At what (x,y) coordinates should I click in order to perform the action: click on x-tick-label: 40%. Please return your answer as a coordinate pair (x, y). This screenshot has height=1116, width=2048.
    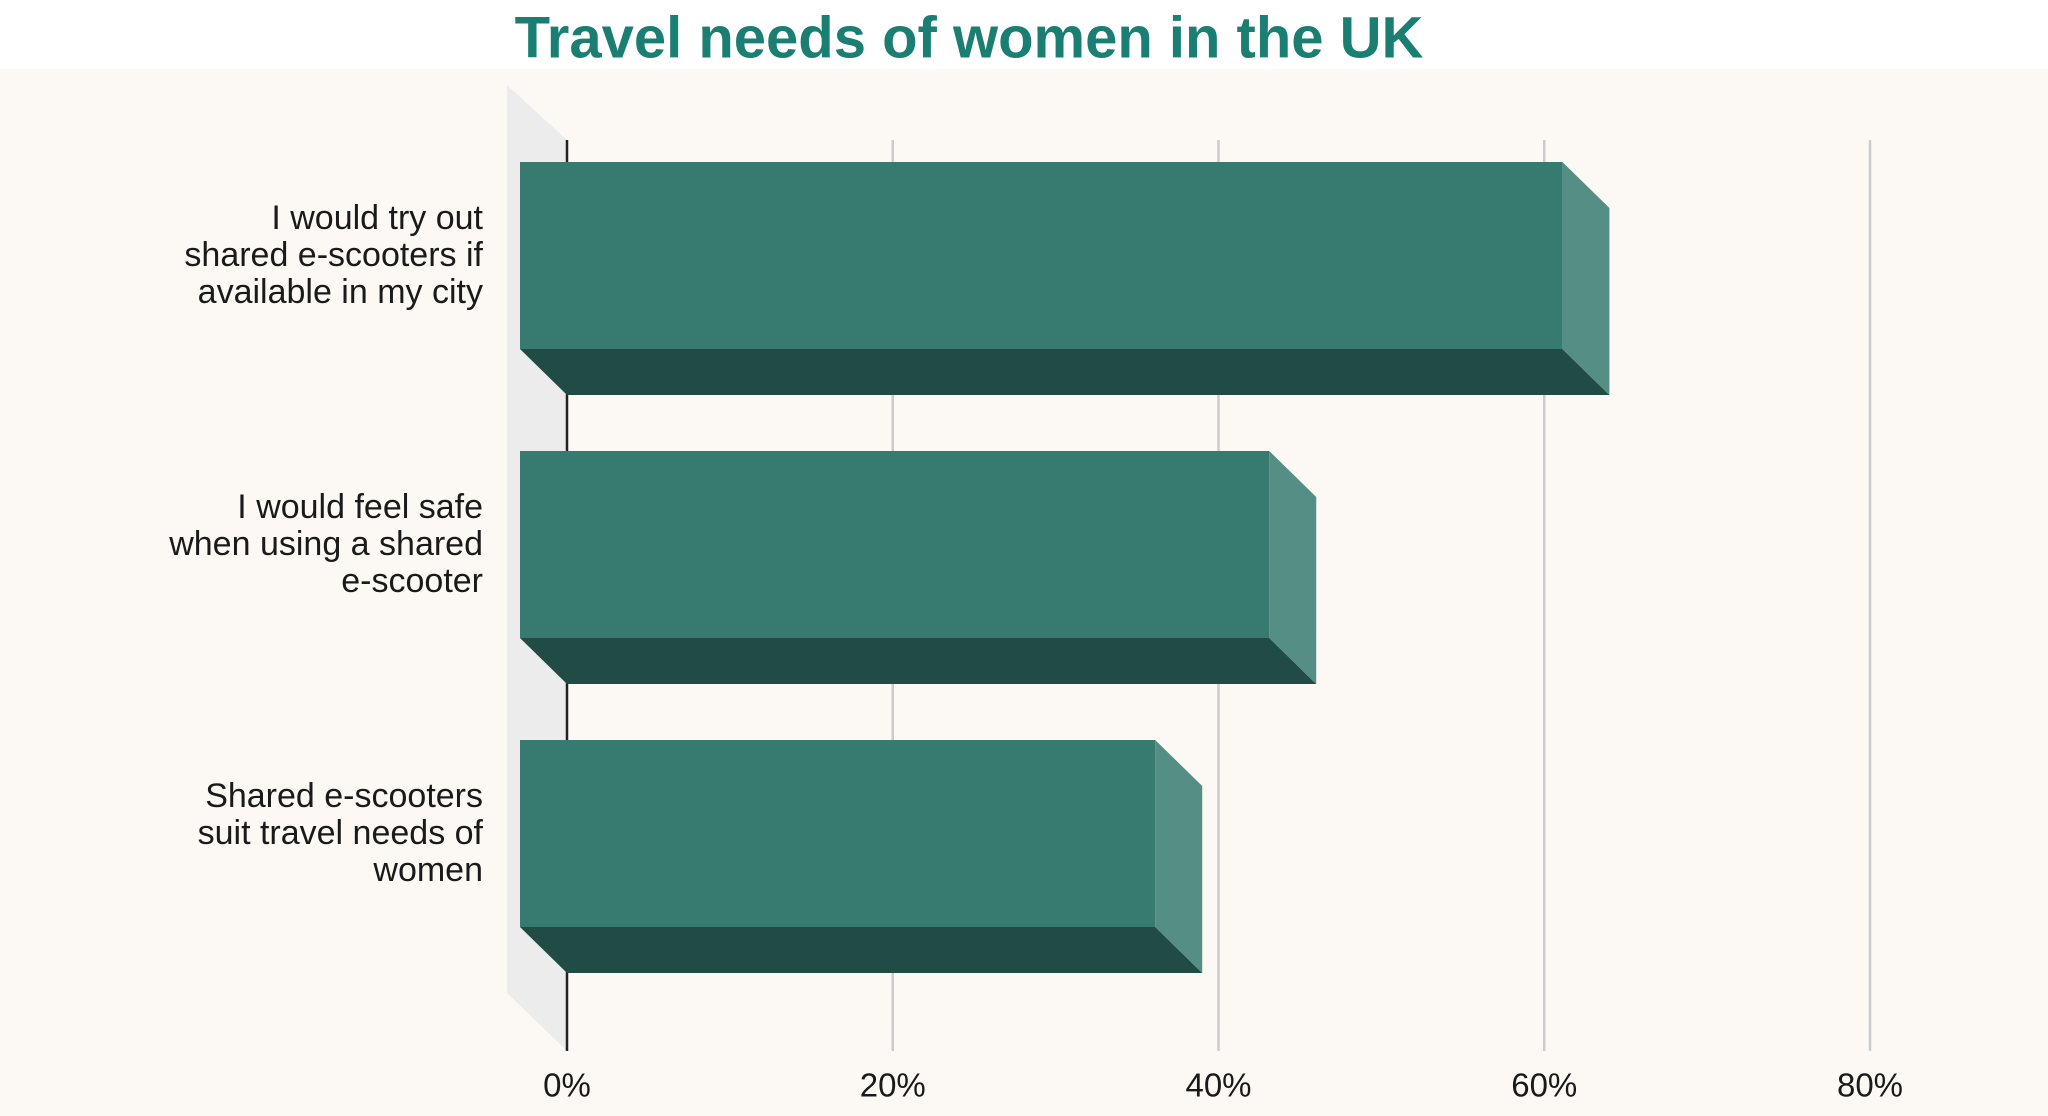
    Looking at the image, I should click on (1218, 1085).